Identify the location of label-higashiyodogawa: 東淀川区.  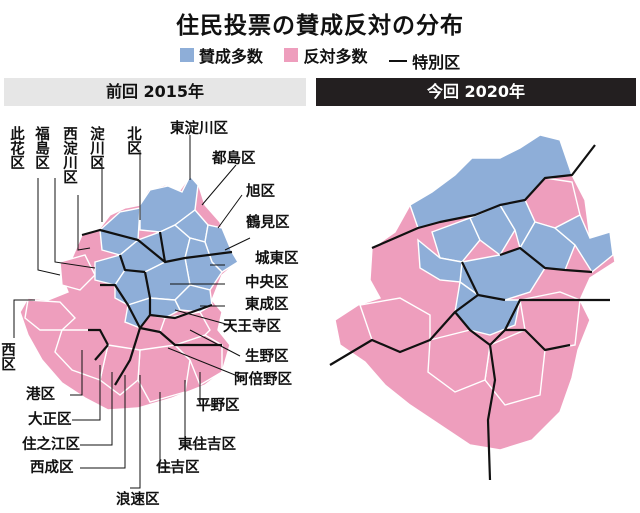
(199, 128).